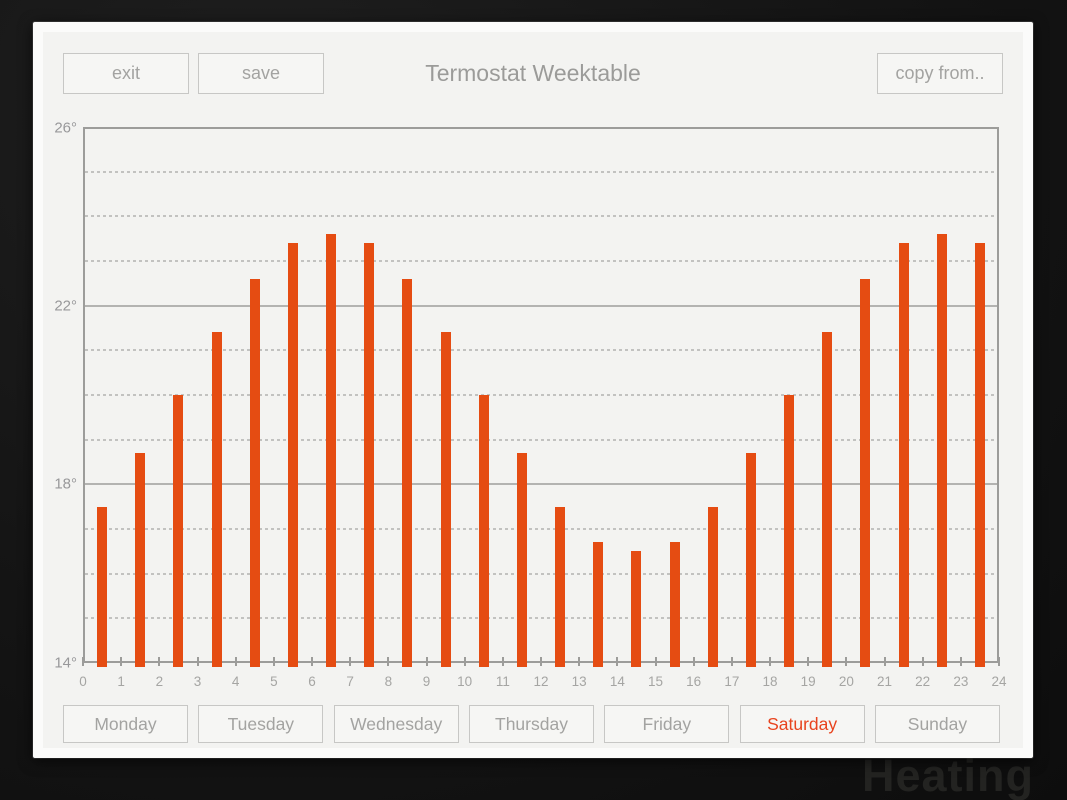 Image resolution: width=1067 pixels, height=800 pixels. Describe the element at coordinates (541, 128) in the screenshot. I see `plot-border-top` at that location.